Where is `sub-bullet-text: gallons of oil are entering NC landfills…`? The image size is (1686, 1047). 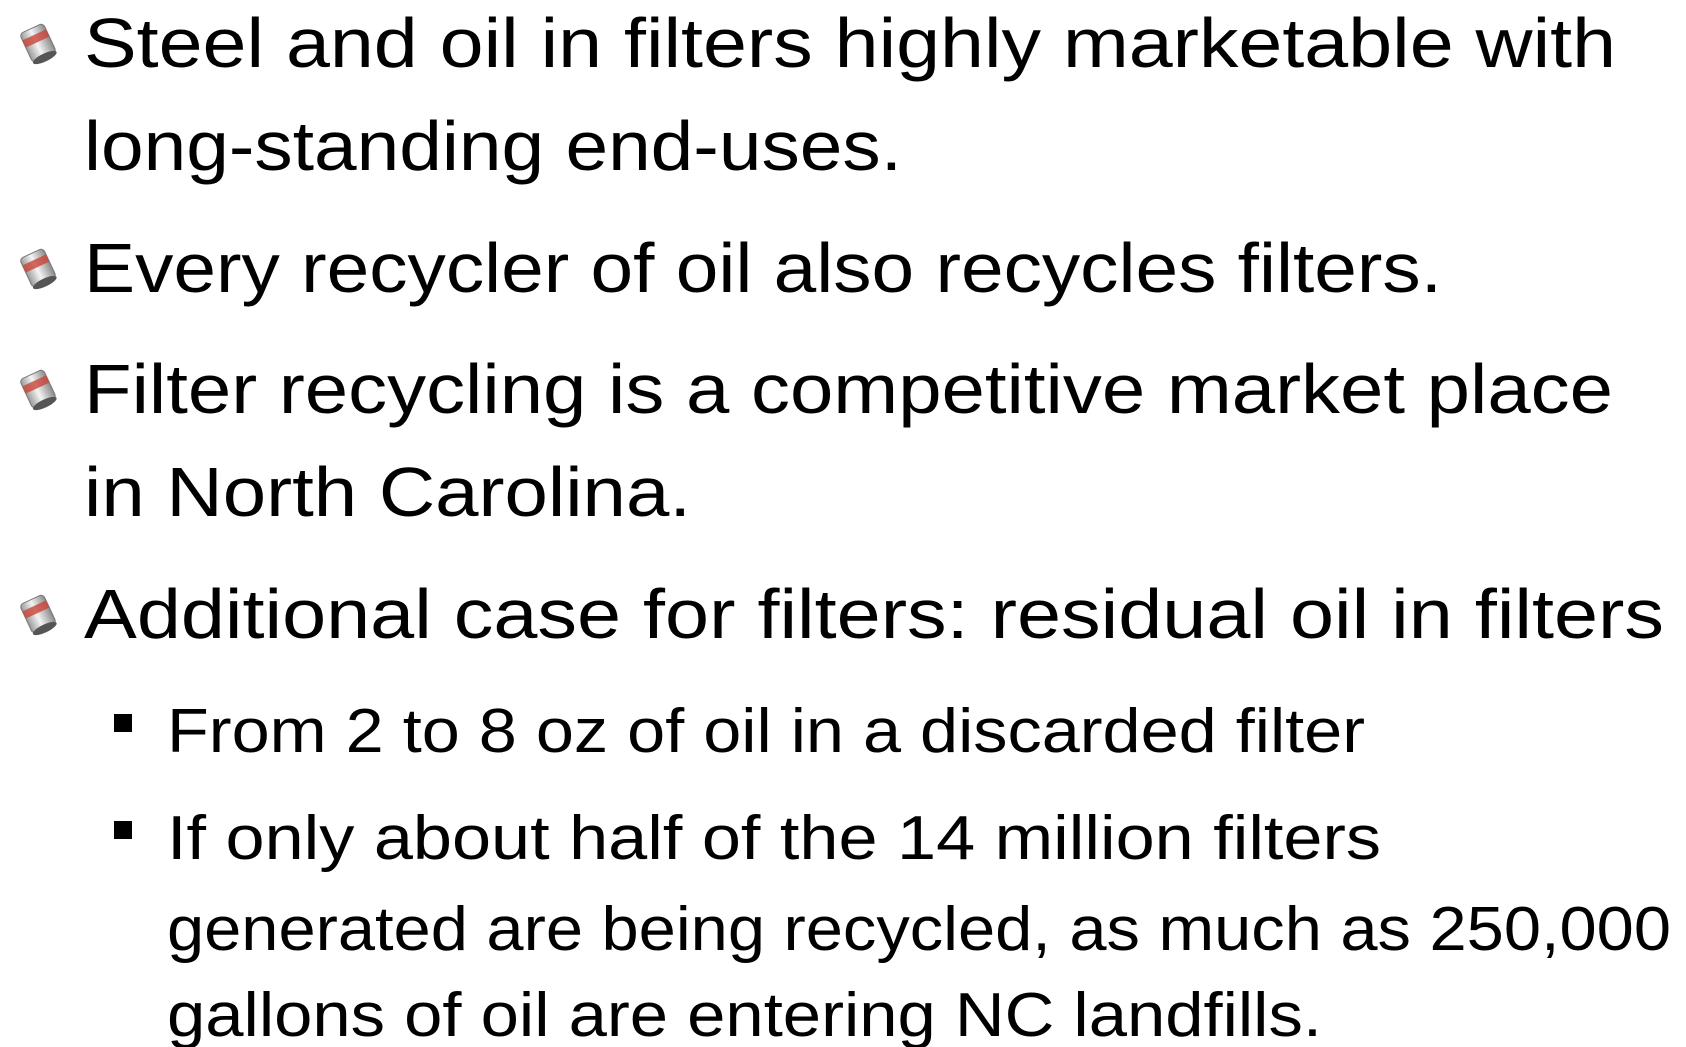
sub-bullet-text: gallons of oil are entering NC landfills… is located at coordinates (744, 1014).